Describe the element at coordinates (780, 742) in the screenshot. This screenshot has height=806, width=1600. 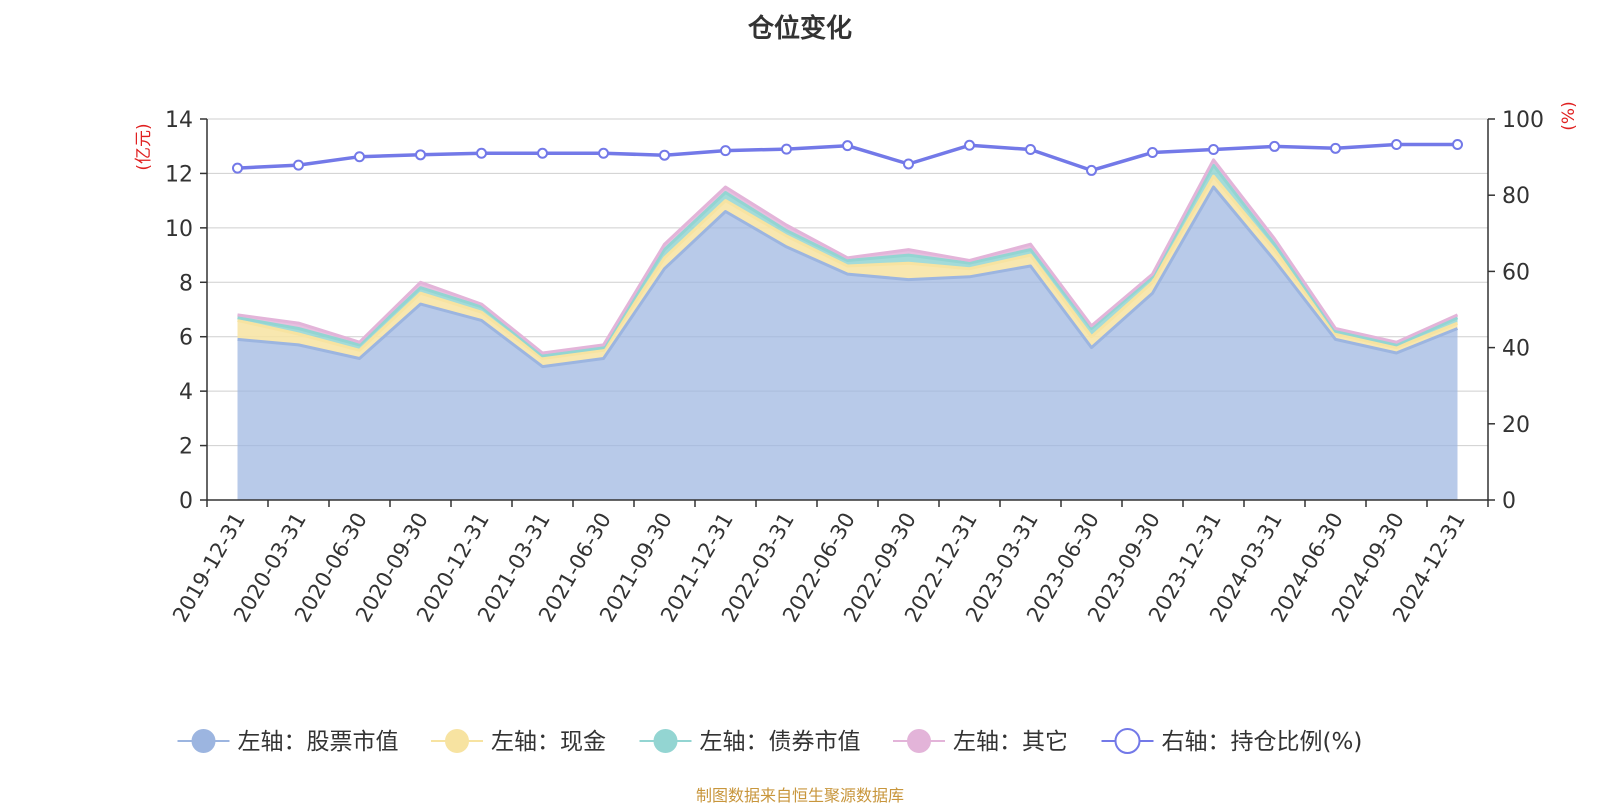
I see `legend-label: 左轴：债券市值` at that location.